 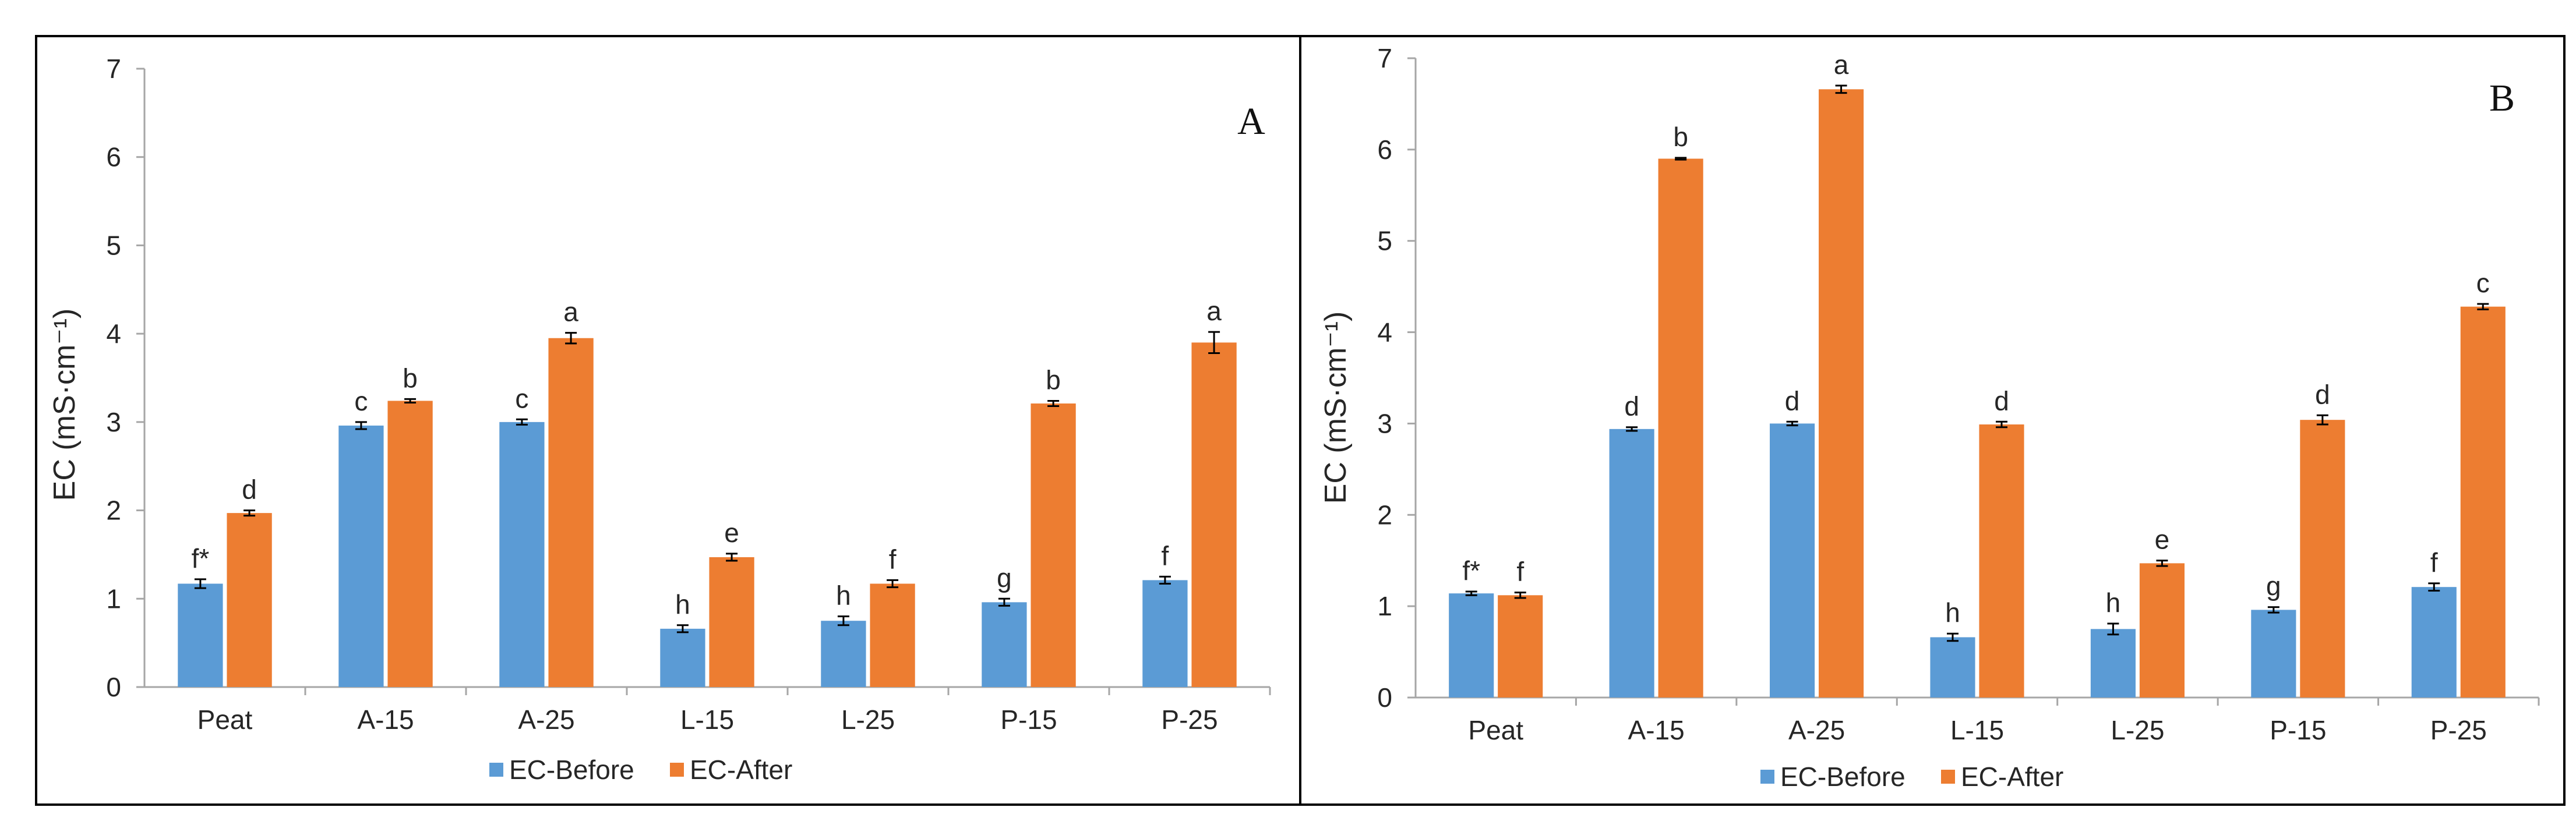 What do you see at coordinates (2502, 98) in the screenshot?
I see `panel-label: B` at bounding box center [2502, 98].